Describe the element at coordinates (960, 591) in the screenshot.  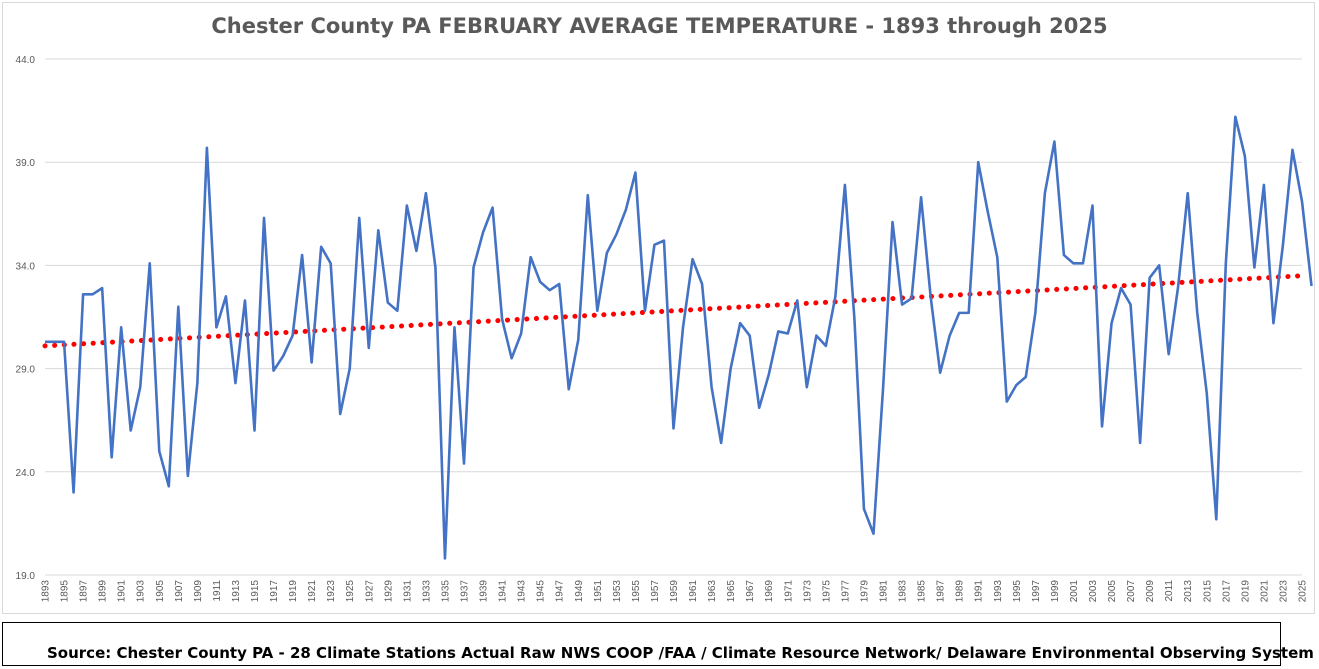
I see `x-tick-label: 1989` at that location.